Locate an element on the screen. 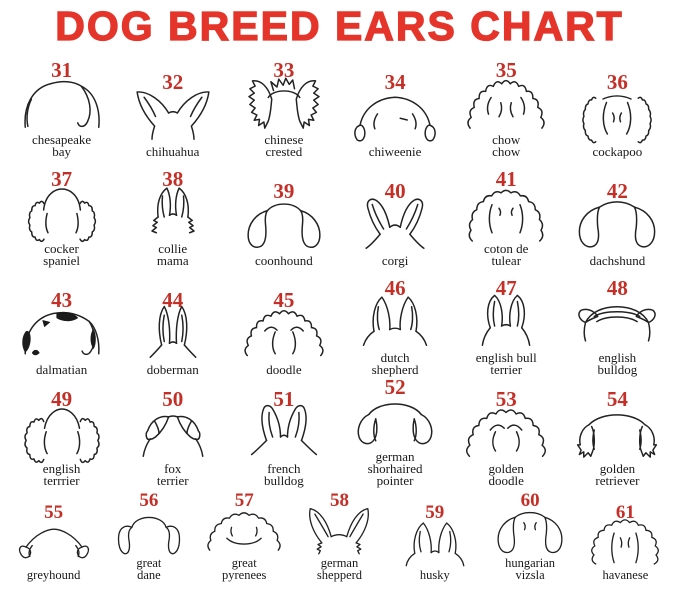 Image resolution: width=679 pixels, height=598 pixels. breed-label: chow chow is located at coordinates (506, 145).